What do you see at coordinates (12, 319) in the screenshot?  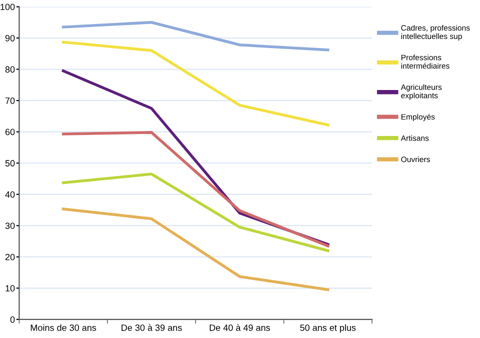 I see `y-tick-label: 0` at bounding box center [12, 319].